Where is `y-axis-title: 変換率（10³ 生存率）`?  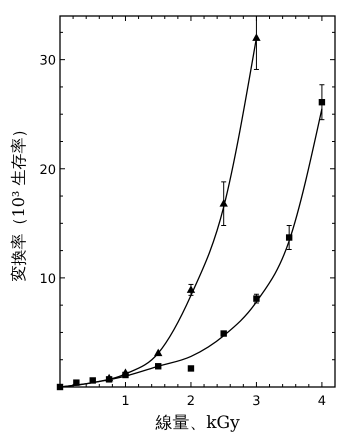 y-axis-title: 変換率（10³ 生存率） is located at coordinates (18, 202).